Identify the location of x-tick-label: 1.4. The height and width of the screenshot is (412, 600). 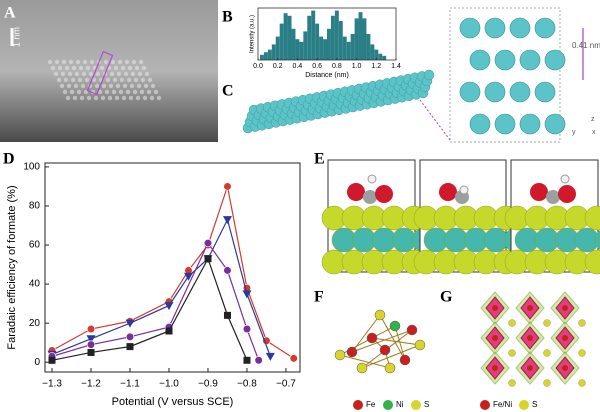
(396, 66).